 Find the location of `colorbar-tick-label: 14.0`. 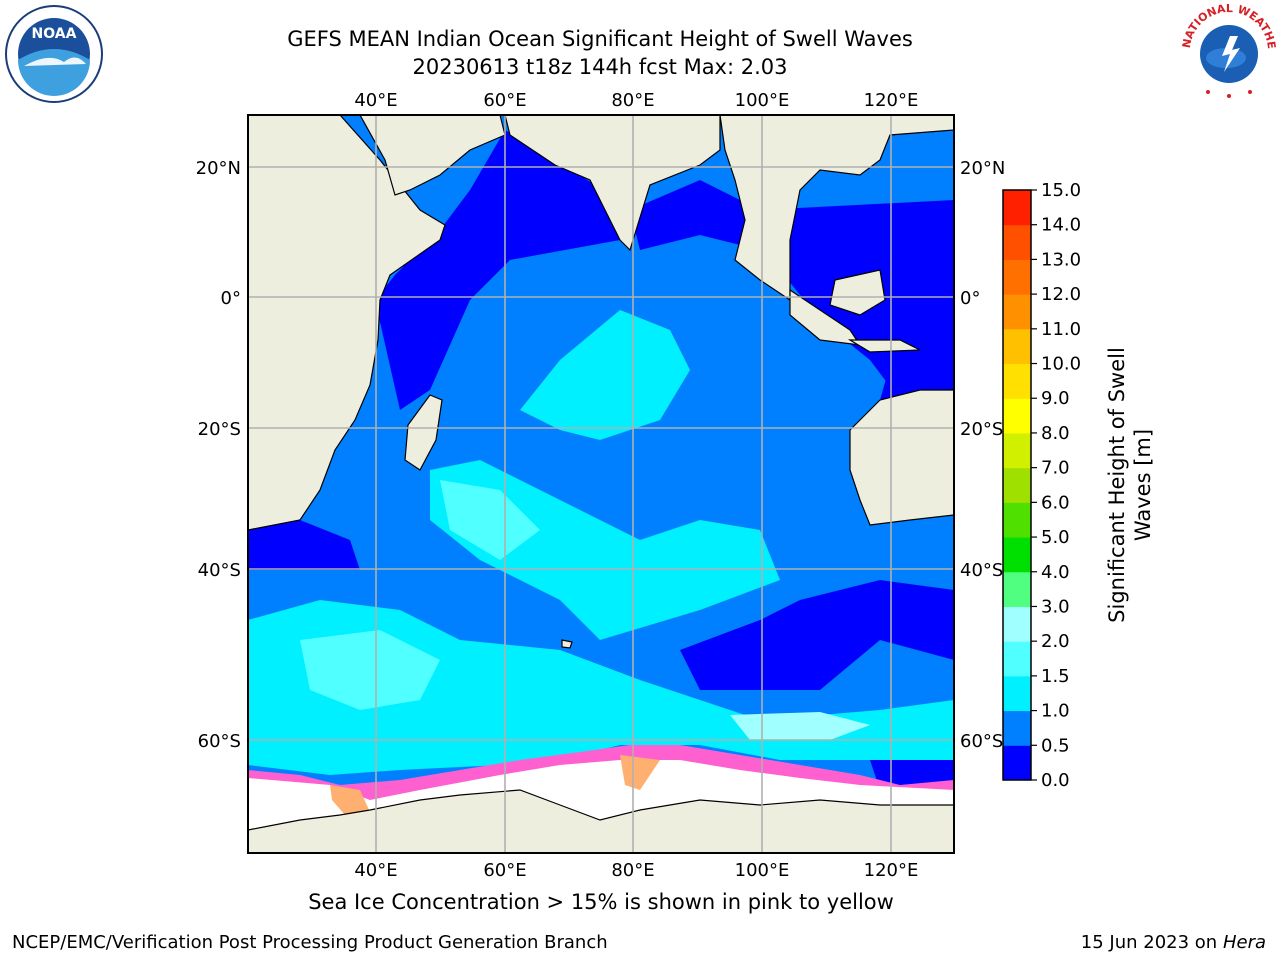

colorbar-tick-label: 14.0 is located at coordinates (1061, 225).